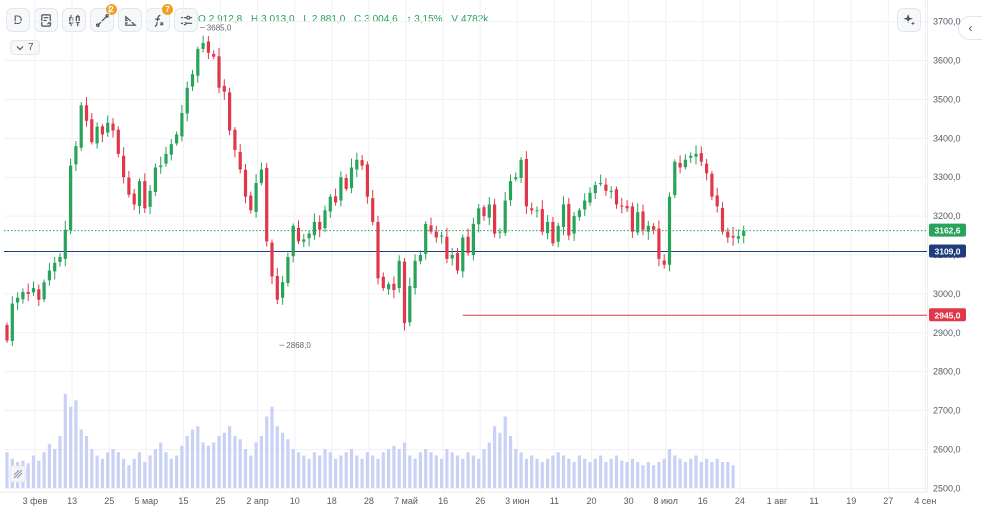 This screenshot has height=518, width=986. I want to click on interval-label: D, so click(18, 20).